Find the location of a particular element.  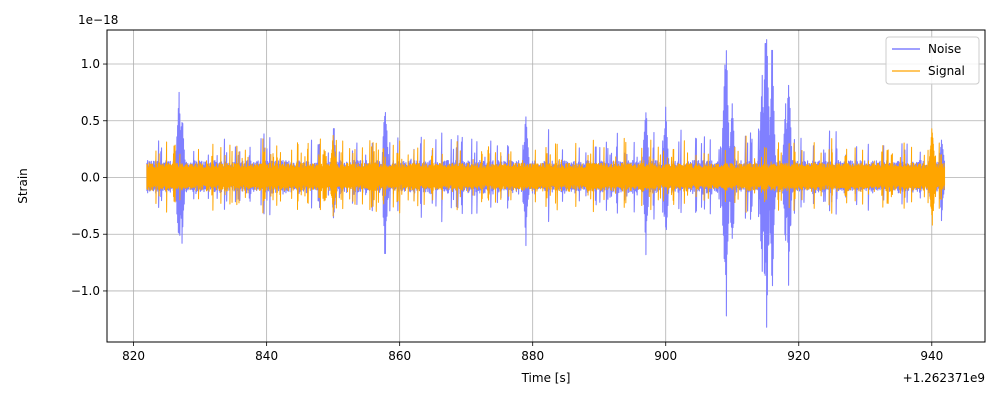

x-tick-label: 900 is located at coordinates (665, 356).